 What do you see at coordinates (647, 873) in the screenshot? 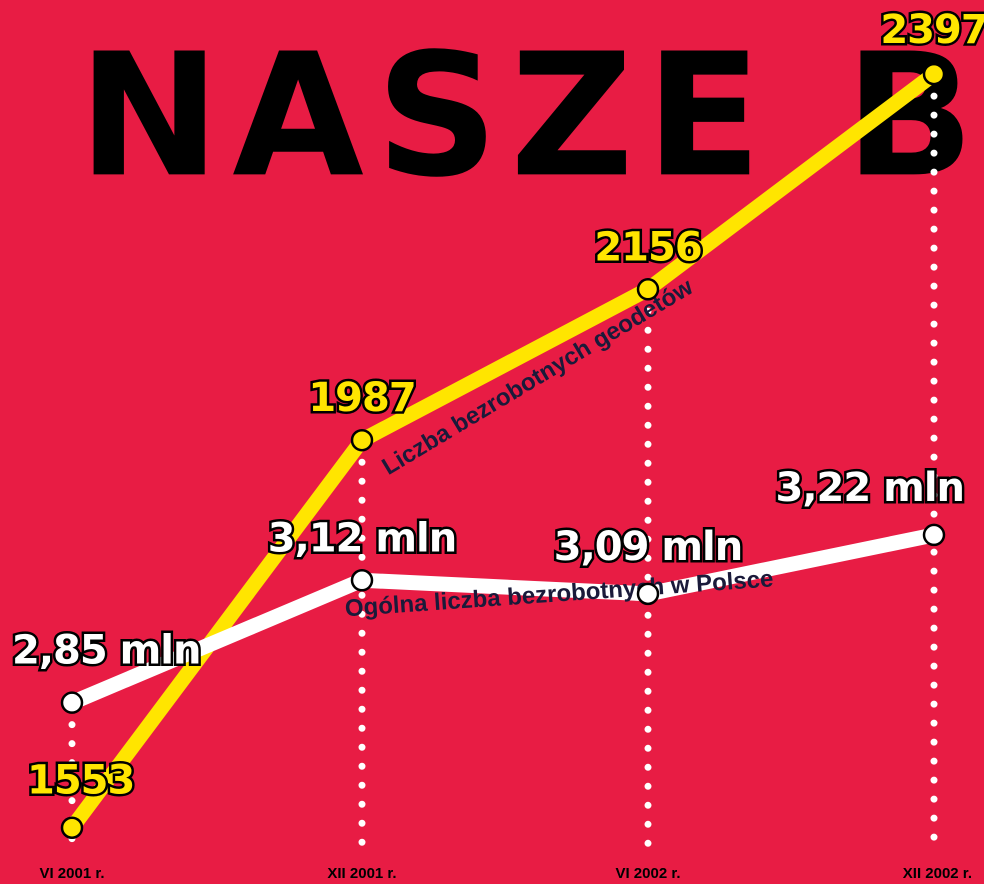
I see `x-tick-label: VI 2002 r.` at bounding box center [647, 873].